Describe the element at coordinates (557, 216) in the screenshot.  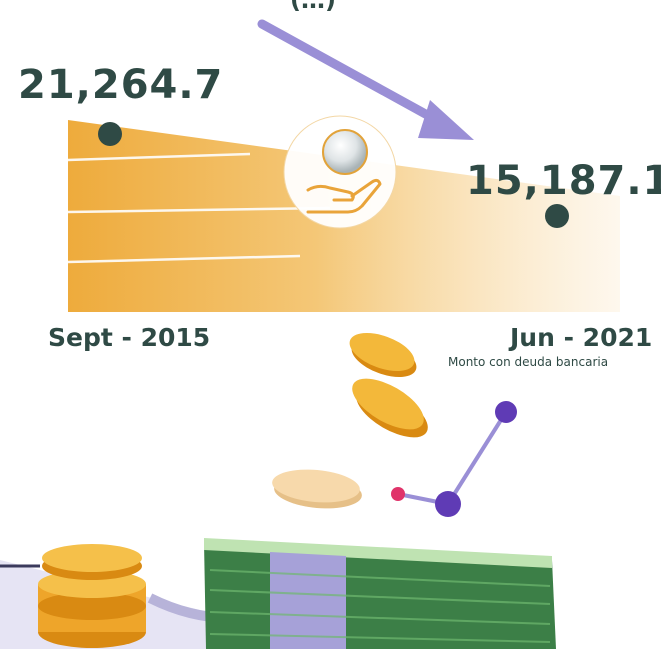
I see `end-point-marker` at that location.